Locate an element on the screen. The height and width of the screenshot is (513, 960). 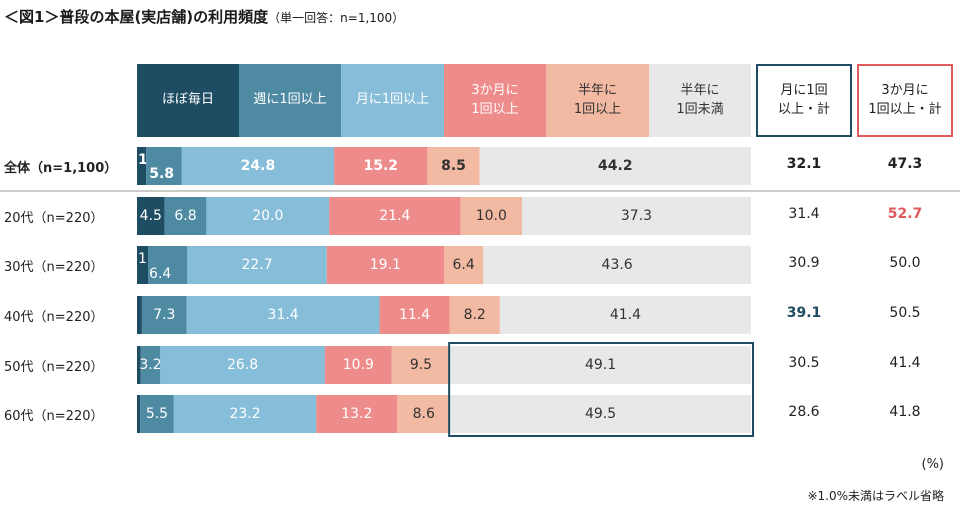
data-label: 7.3 is located at coordinates (164, 315).